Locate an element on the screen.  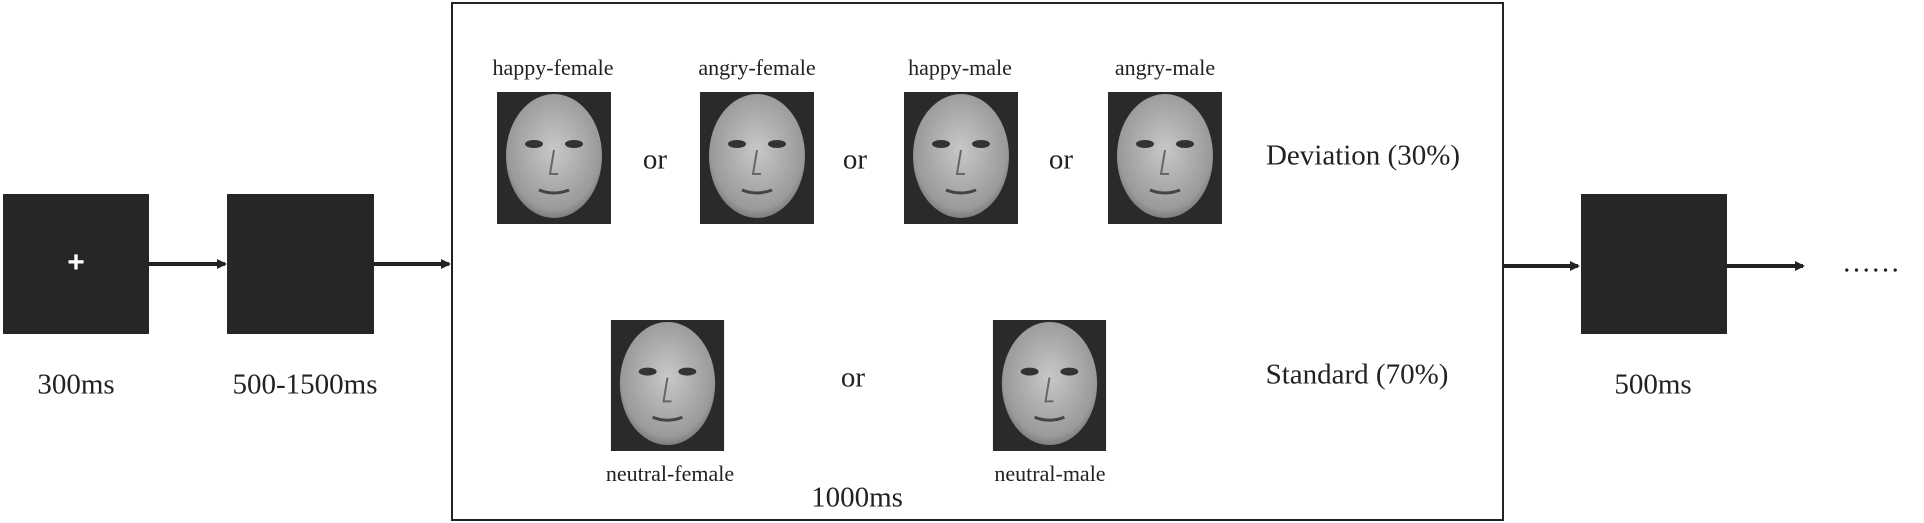
face-label: angry-female is located at coordinates (756, 67).